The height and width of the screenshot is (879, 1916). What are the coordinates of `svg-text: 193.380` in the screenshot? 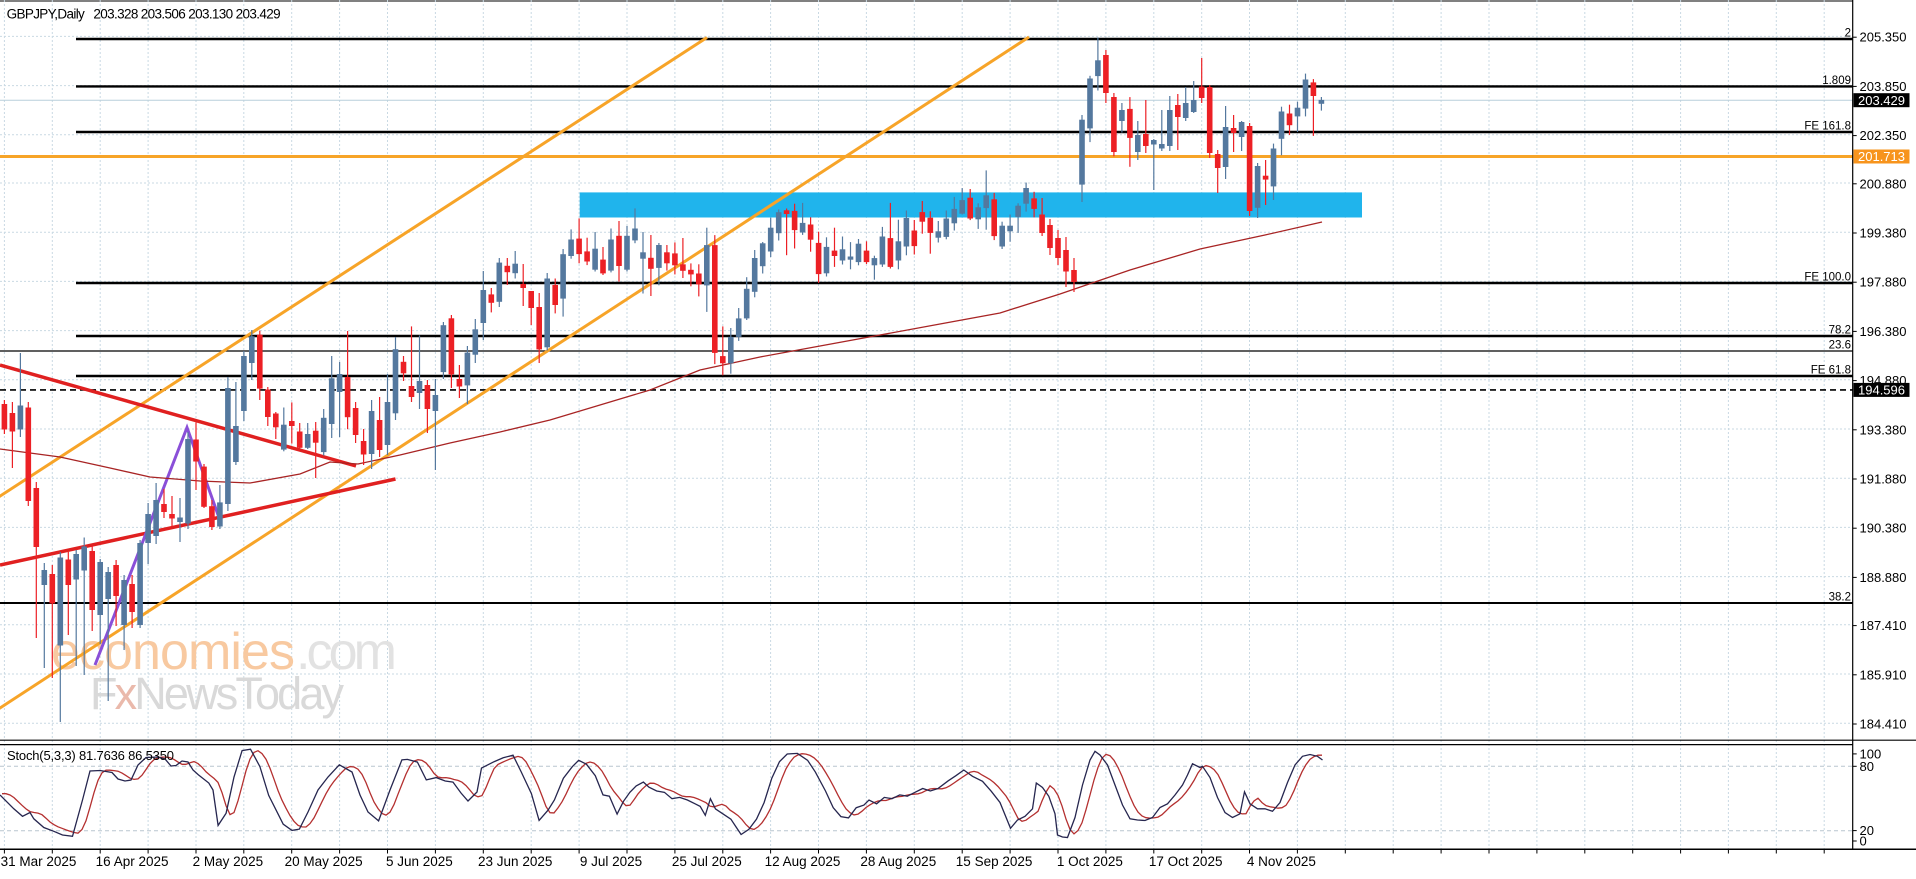 It's located at (1883, 429).